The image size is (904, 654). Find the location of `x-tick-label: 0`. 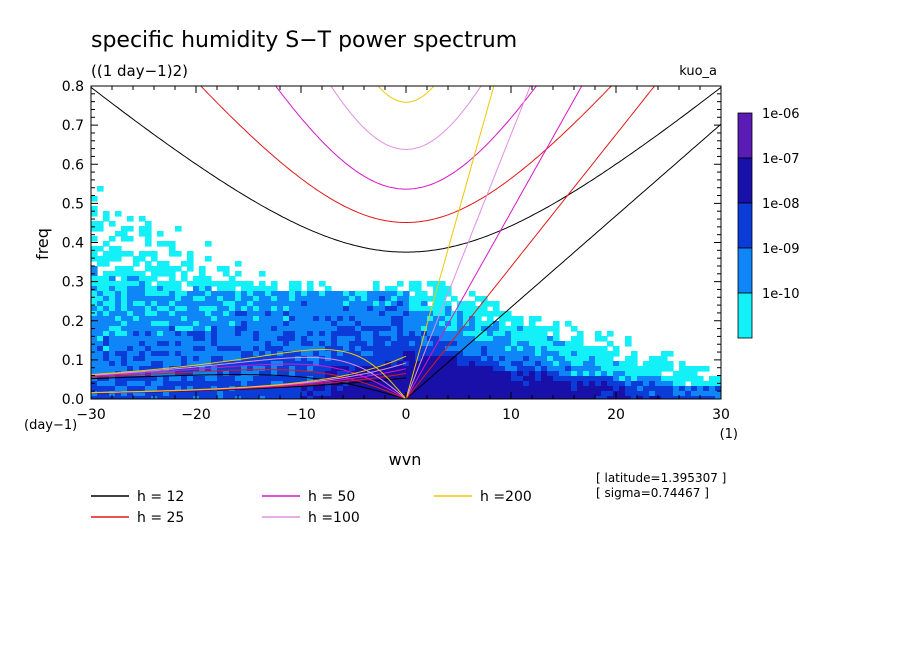

x-tick-label: 0 is located at coordinates (406, 415).